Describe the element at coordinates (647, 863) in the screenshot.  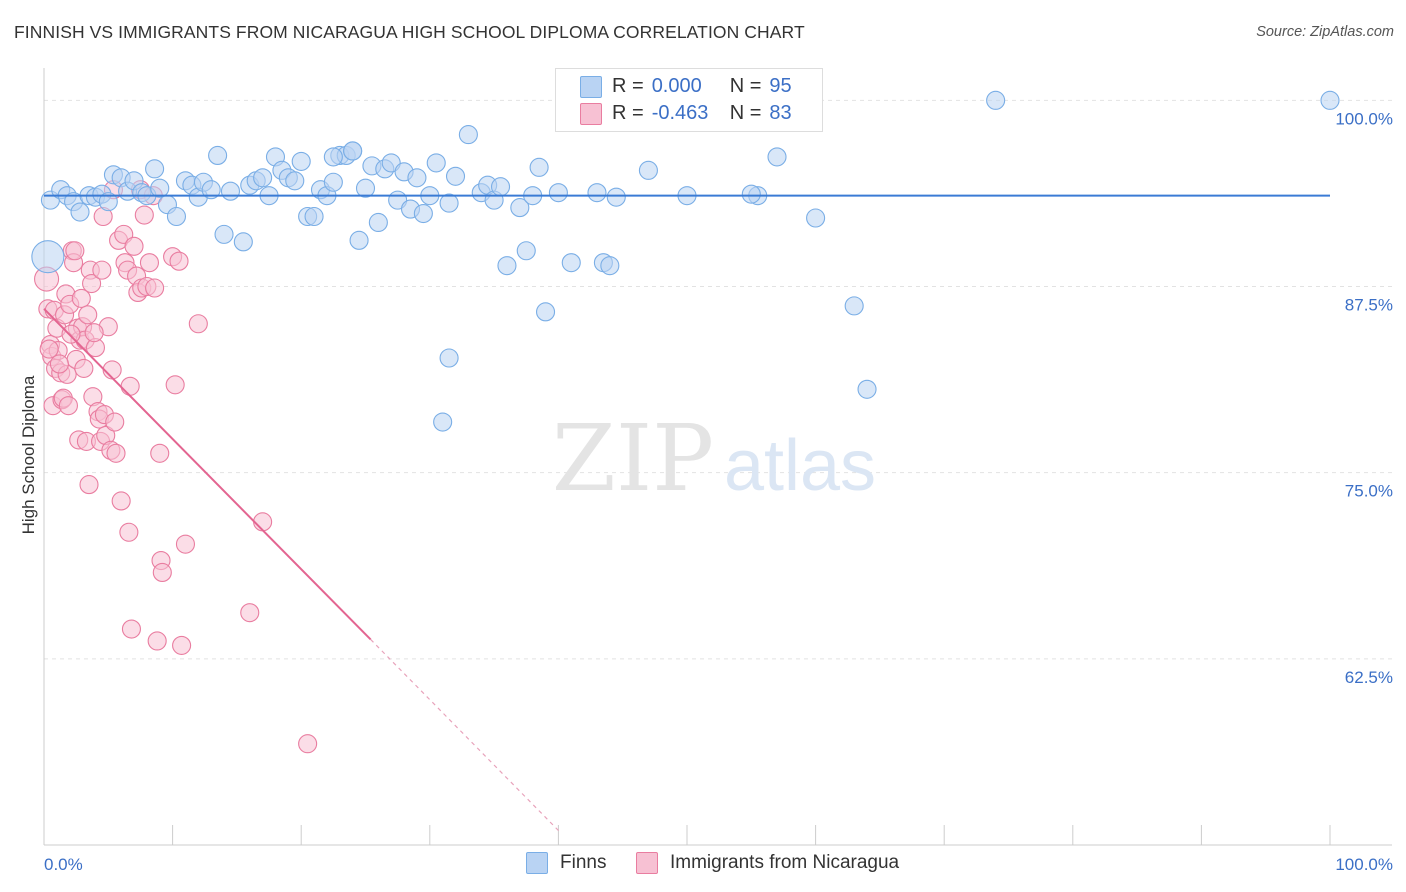
I see `nicaragua-legend-swatch` at that location.